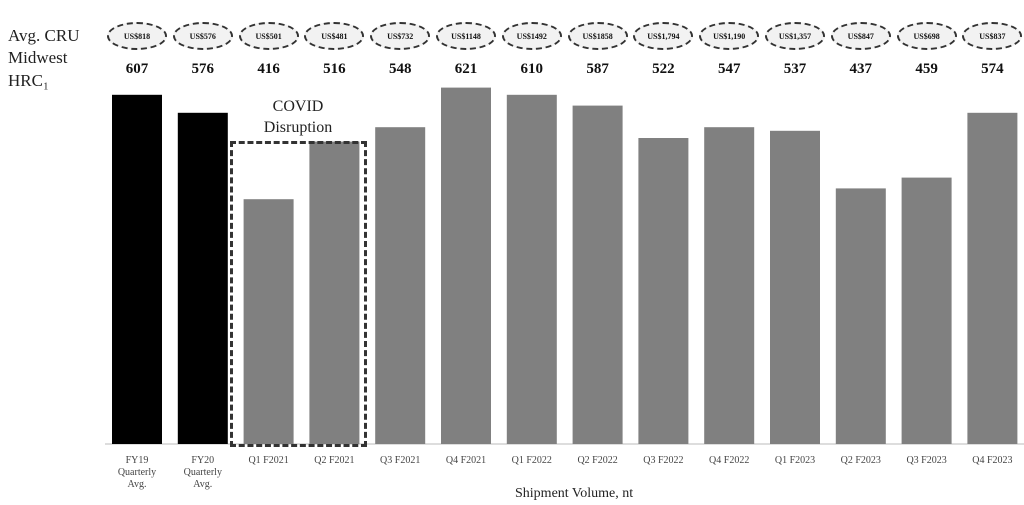  I want to click on price-oval: US$1,794, so click(663, 36).